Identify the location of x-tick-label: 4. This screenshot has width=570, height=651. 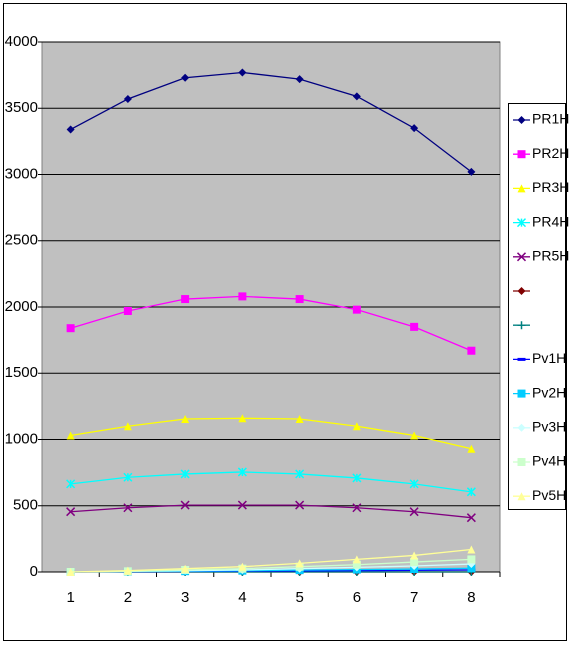
(242, 597).